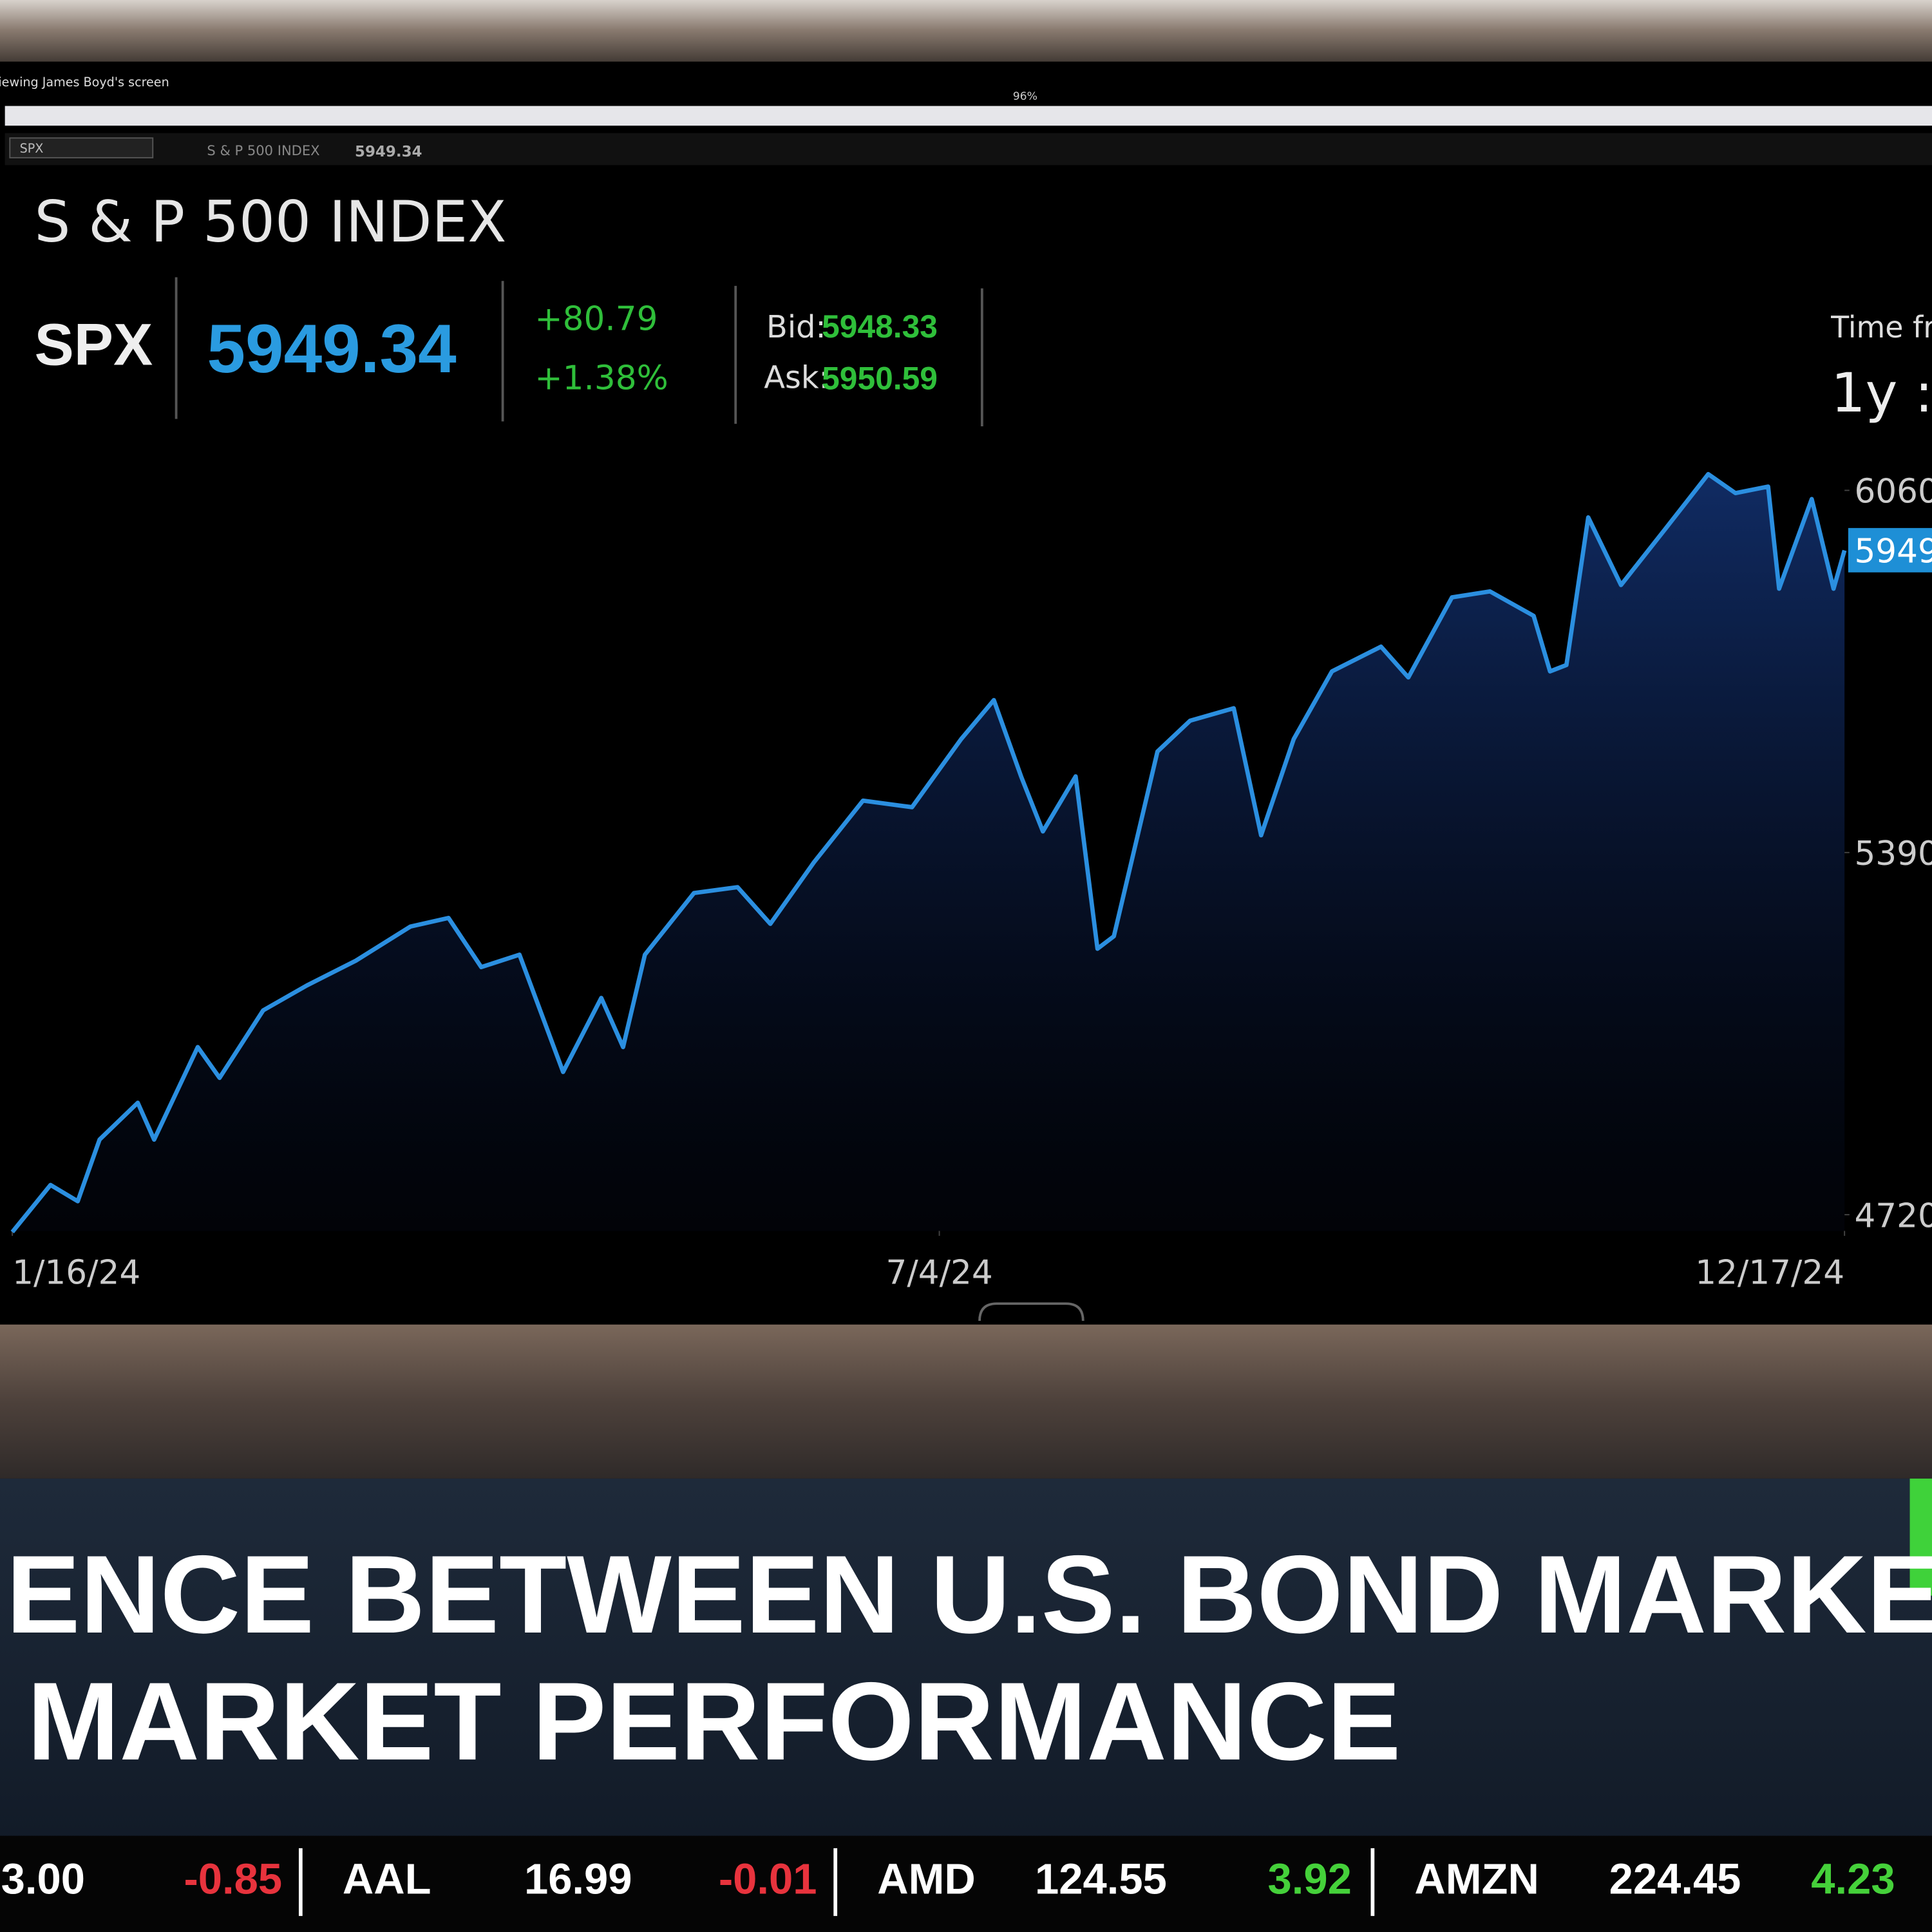 This screenshot has width=1932, height=1932. I want to click on ticker-change: -0.01, so click(768, 1880).